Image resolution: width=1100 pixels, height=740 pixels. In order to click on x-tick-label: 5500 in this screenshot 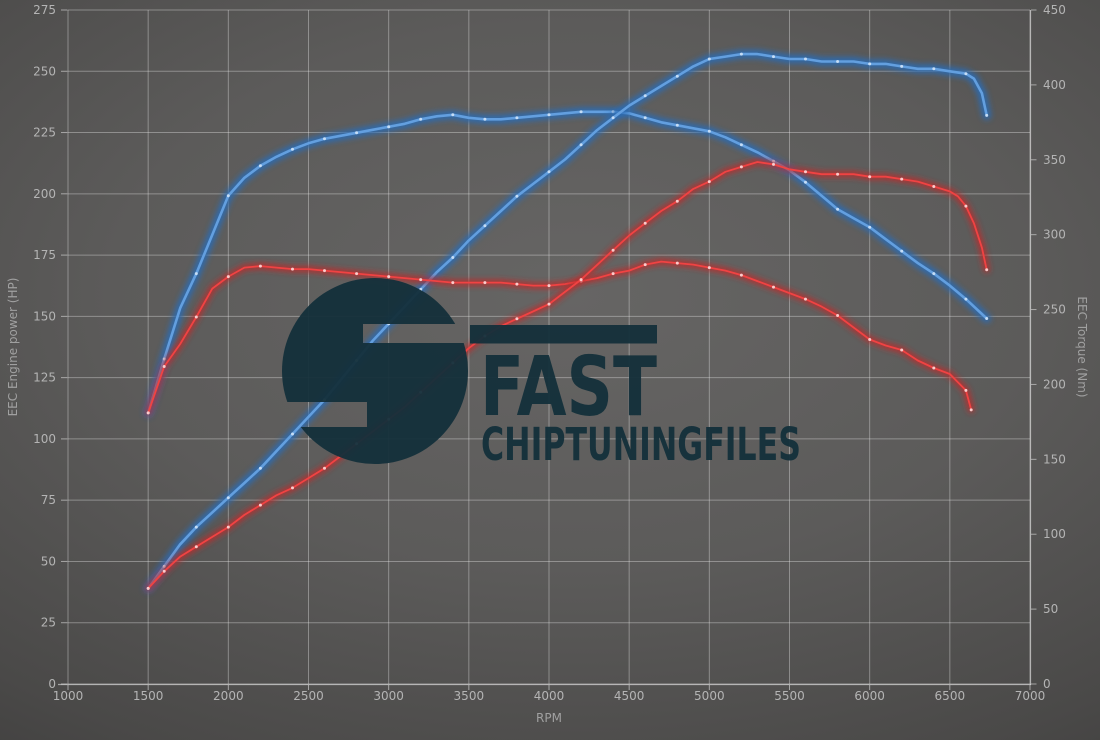, I will do `click(789, 696)`.